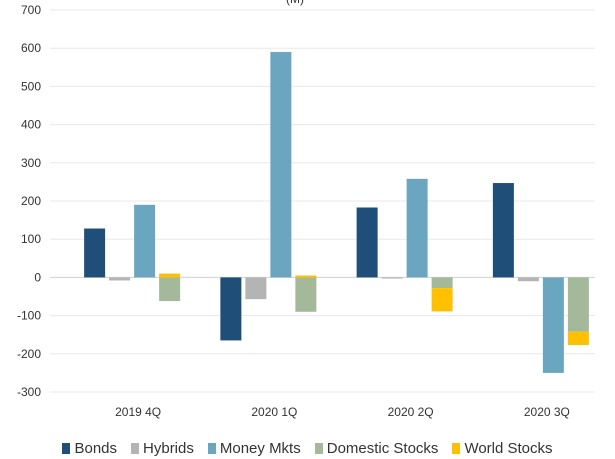  What do you see at coordinates (508, 448) in the screenshot?
I see `legend-label: World Stocks` at bounding box center [508, 448].